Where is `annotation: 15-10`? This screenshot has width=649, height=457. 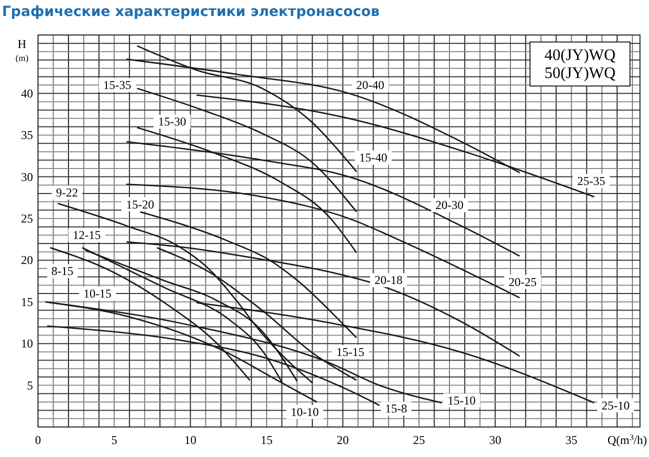
annotation: 15-10 is located at coordinates (462, 400).